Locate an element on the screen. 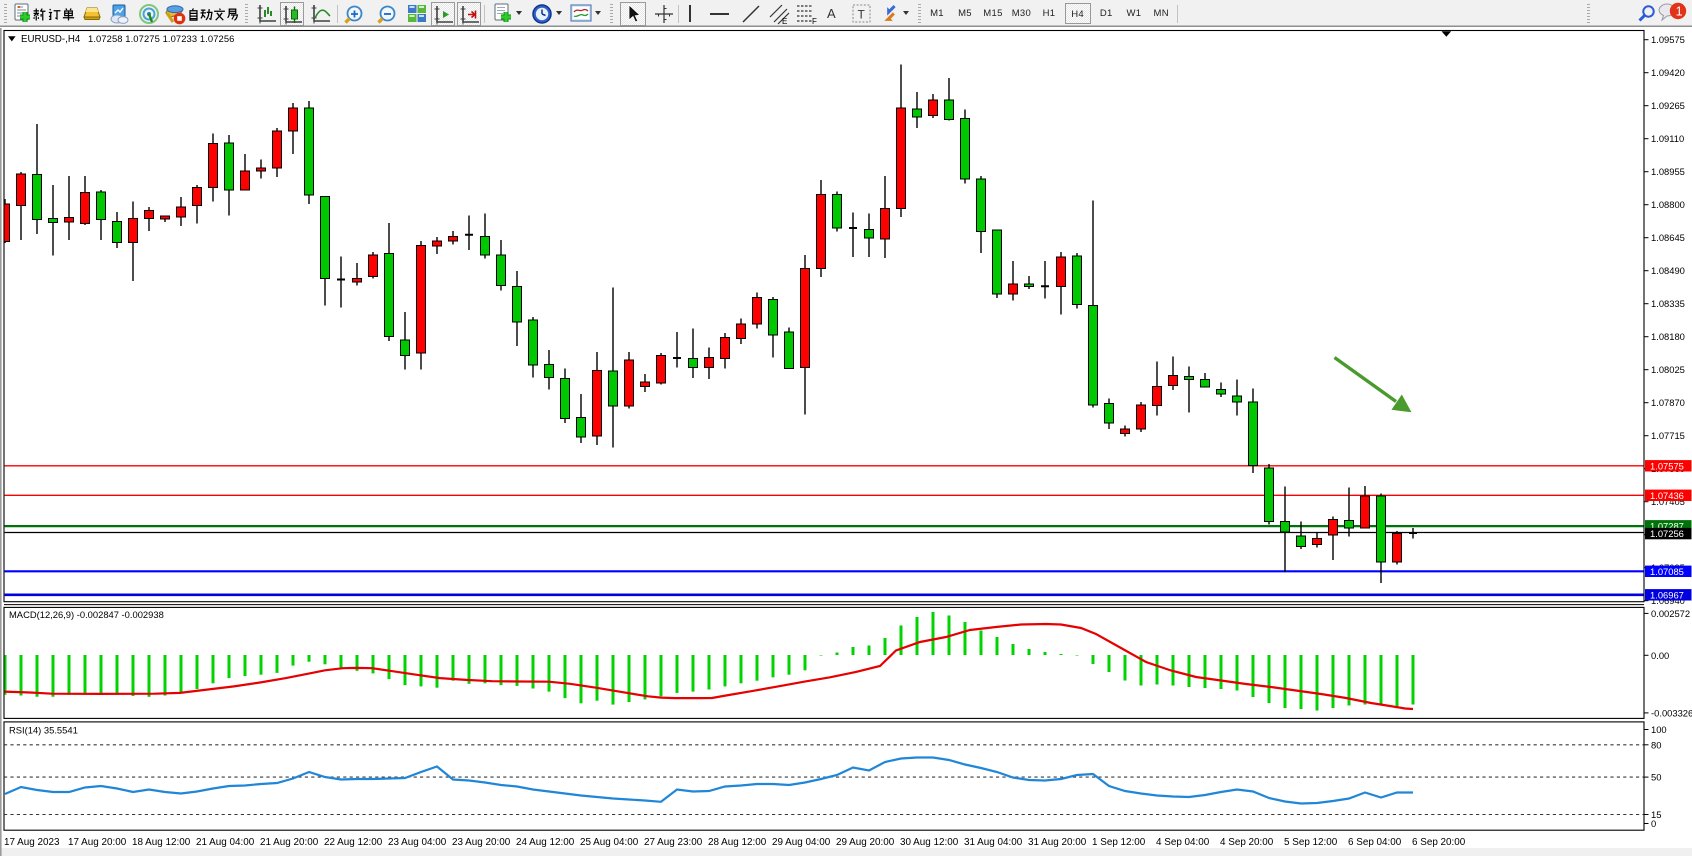 The image size is (1692, 856). svg-text: 100 is located at coordinates (1659, 729).